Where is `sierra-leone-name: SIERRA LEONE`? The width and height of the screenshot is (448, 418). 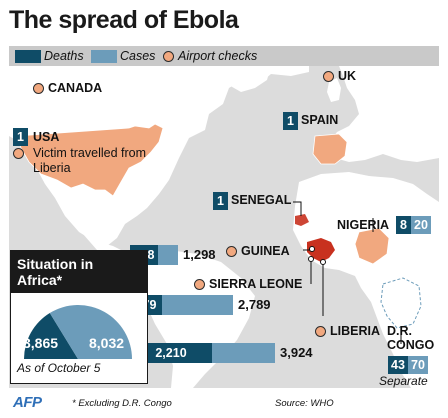
sierra-leone-name: SIERRA LEONE is located at coordinates (256, 284).